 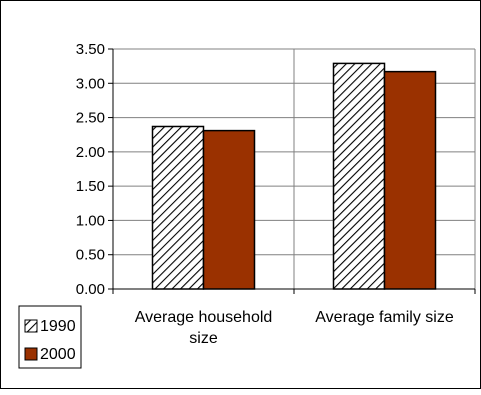 What do you see at coordinates (90, 152) in the screenshot?
I see `y-tick-label: 2.00` at bounding box center [90, 152].